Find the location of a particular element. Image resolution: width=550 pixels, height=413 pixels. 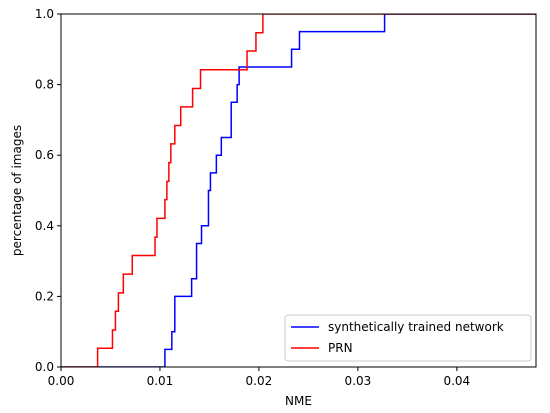

y-axis-label: percentage of images is located at coordinates (17, 190).